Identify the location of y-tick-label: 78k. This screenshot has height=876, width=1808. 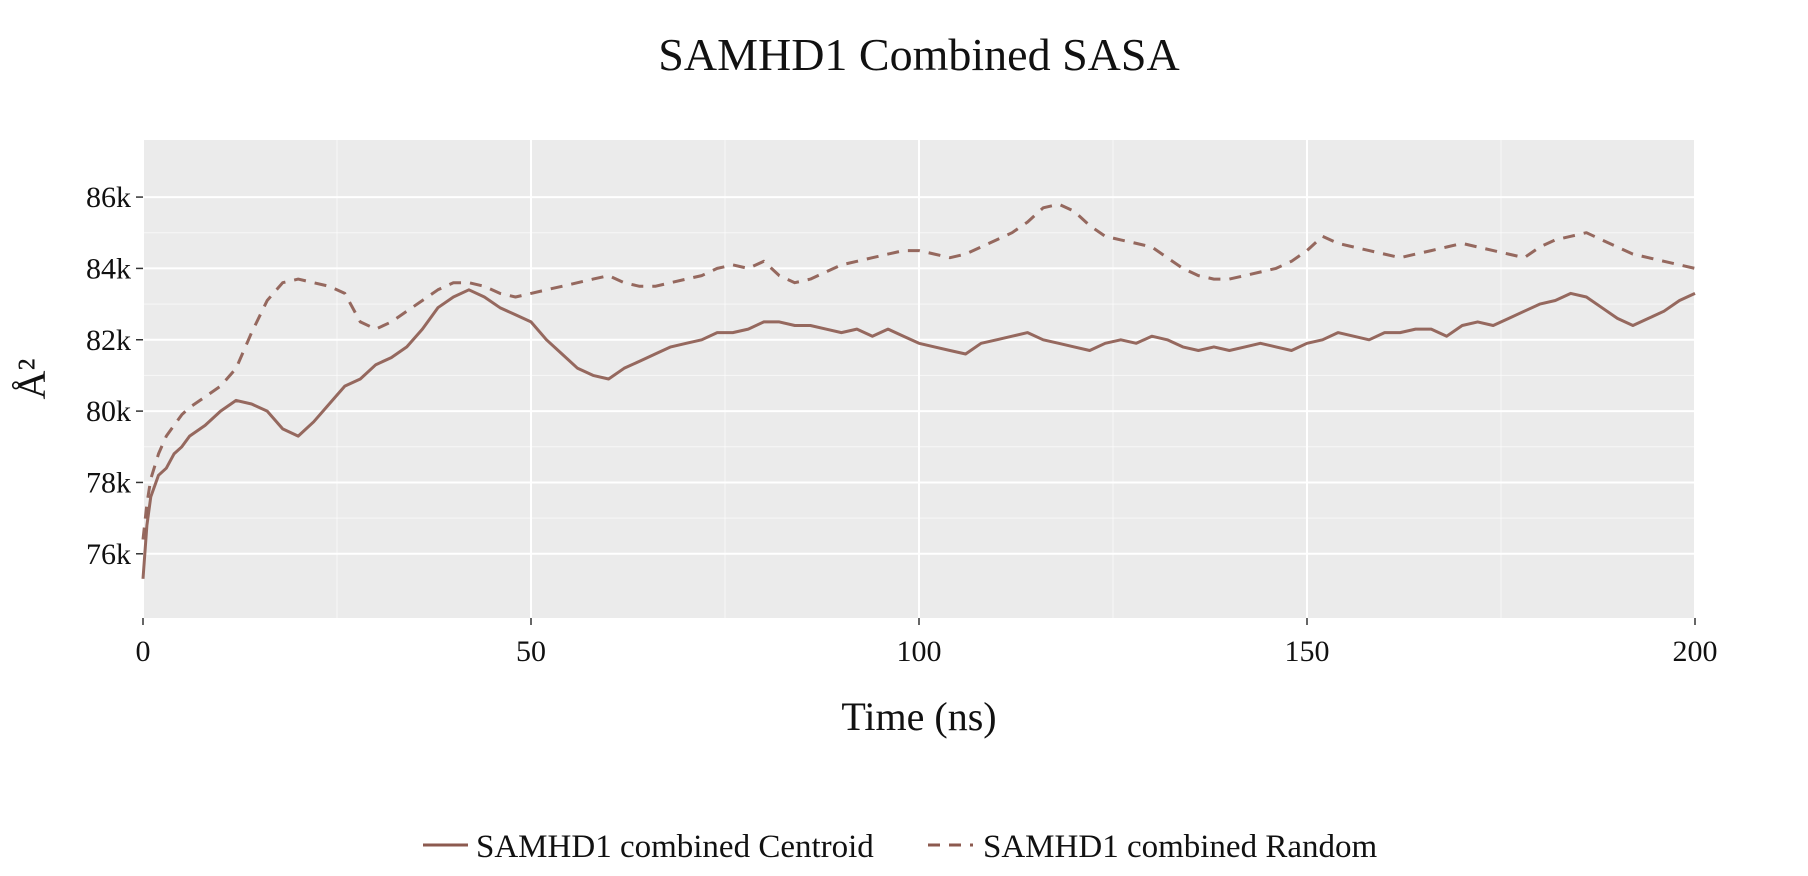
(108, 482).